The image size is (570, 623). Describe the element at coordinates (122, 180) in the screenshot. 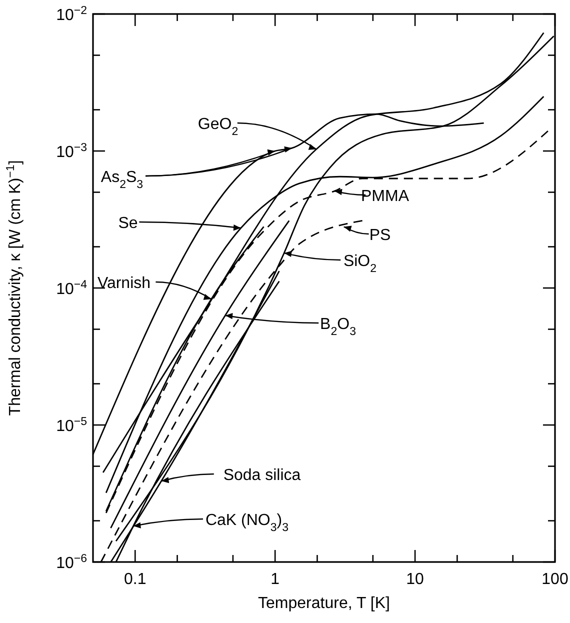

I see `annotation: As$_{2}$S$_{3}$` at that location.